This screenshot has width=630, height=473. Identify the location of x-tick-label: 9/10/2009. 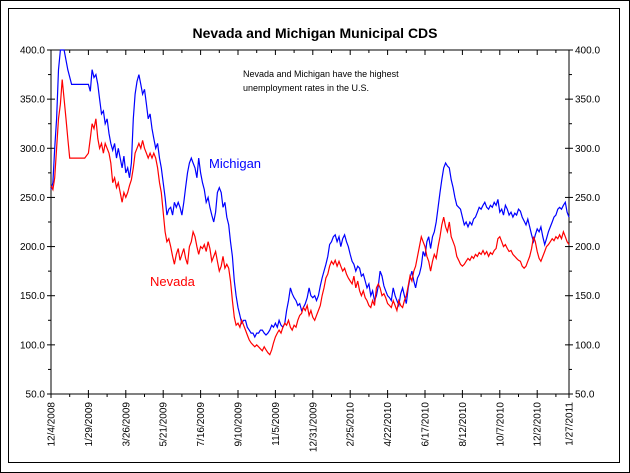
(239, 424).